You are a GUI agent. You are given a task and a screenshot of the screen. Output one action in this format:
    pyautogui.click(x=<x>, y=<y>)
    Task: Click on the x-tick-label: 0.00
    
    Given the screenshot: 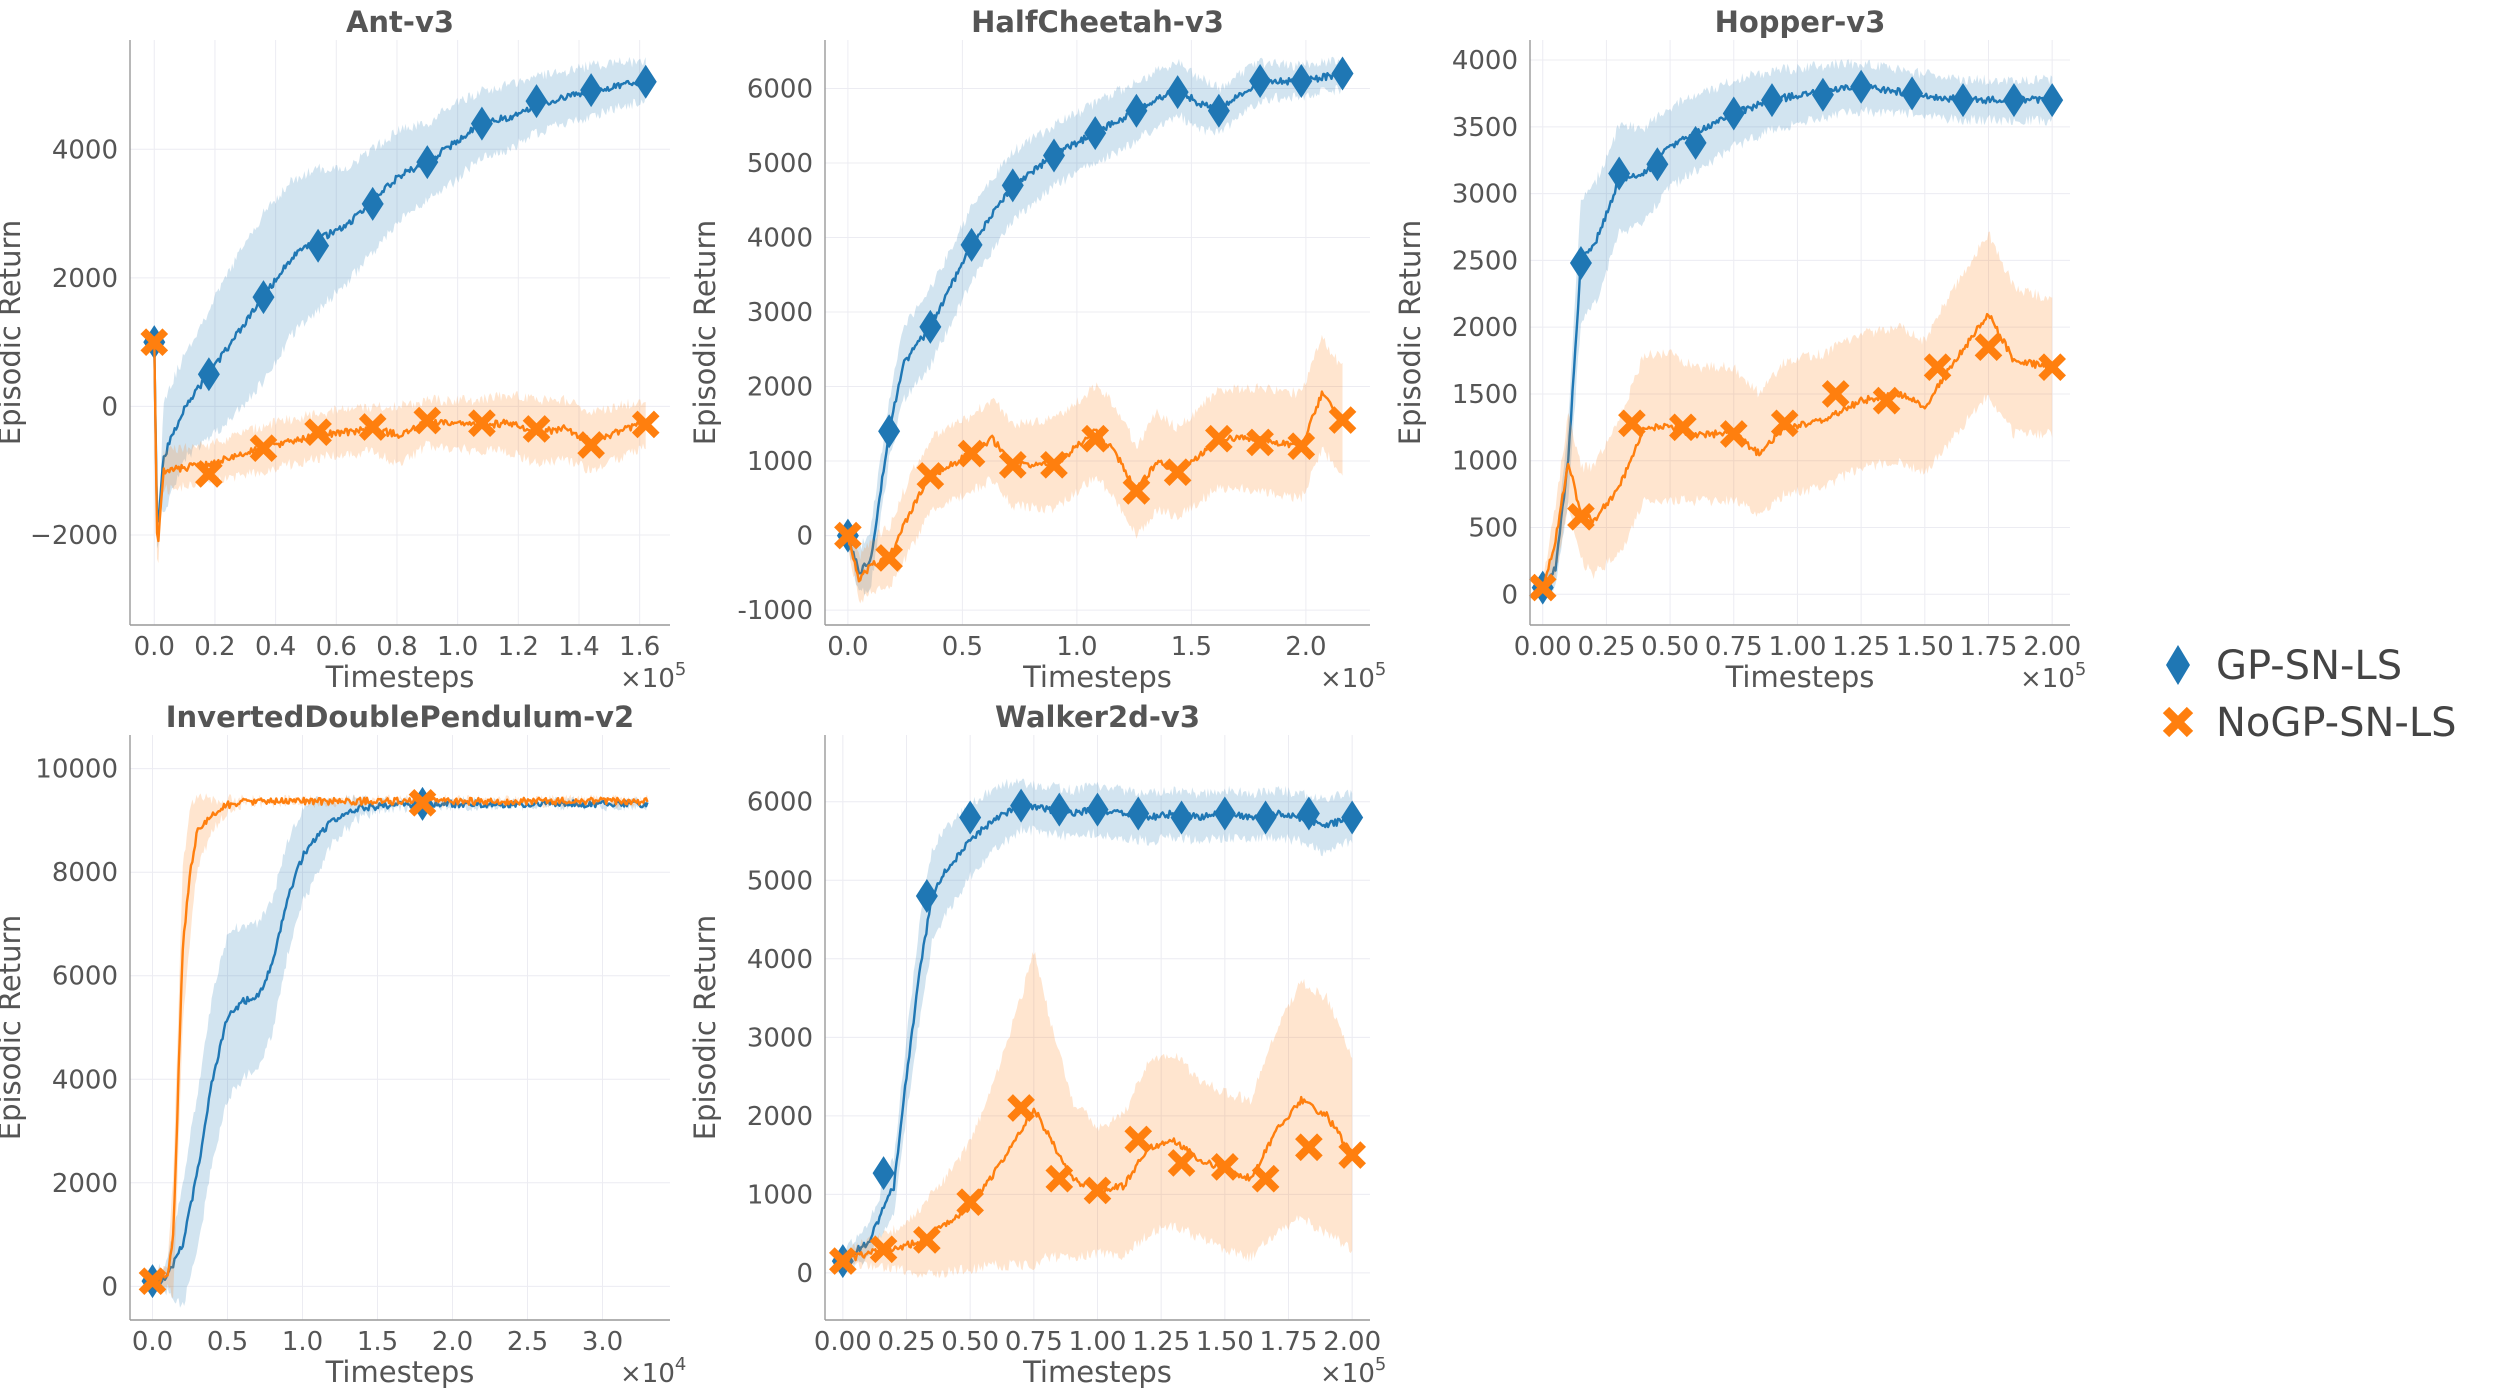 What is the action you would take?
    pyautogui.click(x=1543, y=647)
    